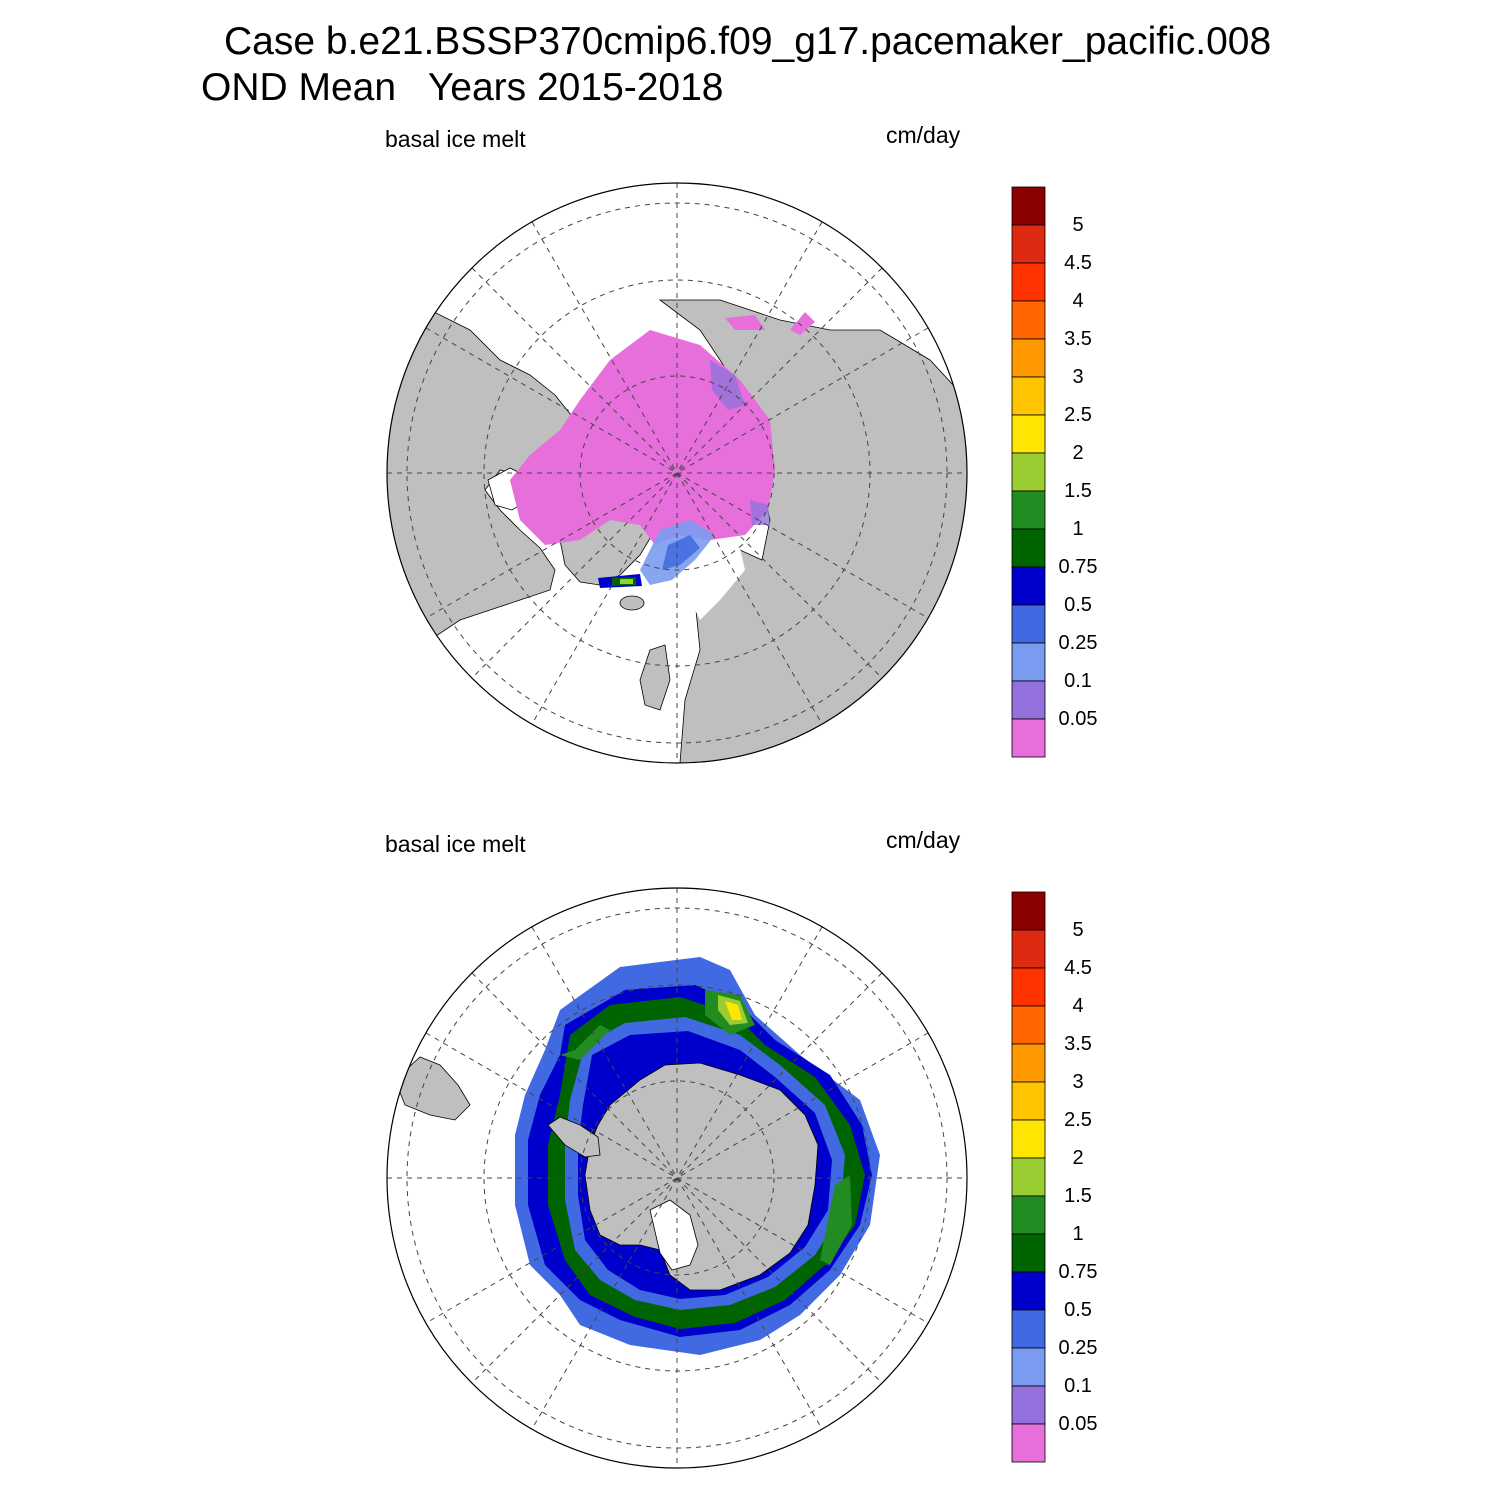 The width and height of the screenshot is (1500, 1500). Describe the element at coordinates (923, 840) in the screenshot. I see `south-units-label: cm/day` at that location.